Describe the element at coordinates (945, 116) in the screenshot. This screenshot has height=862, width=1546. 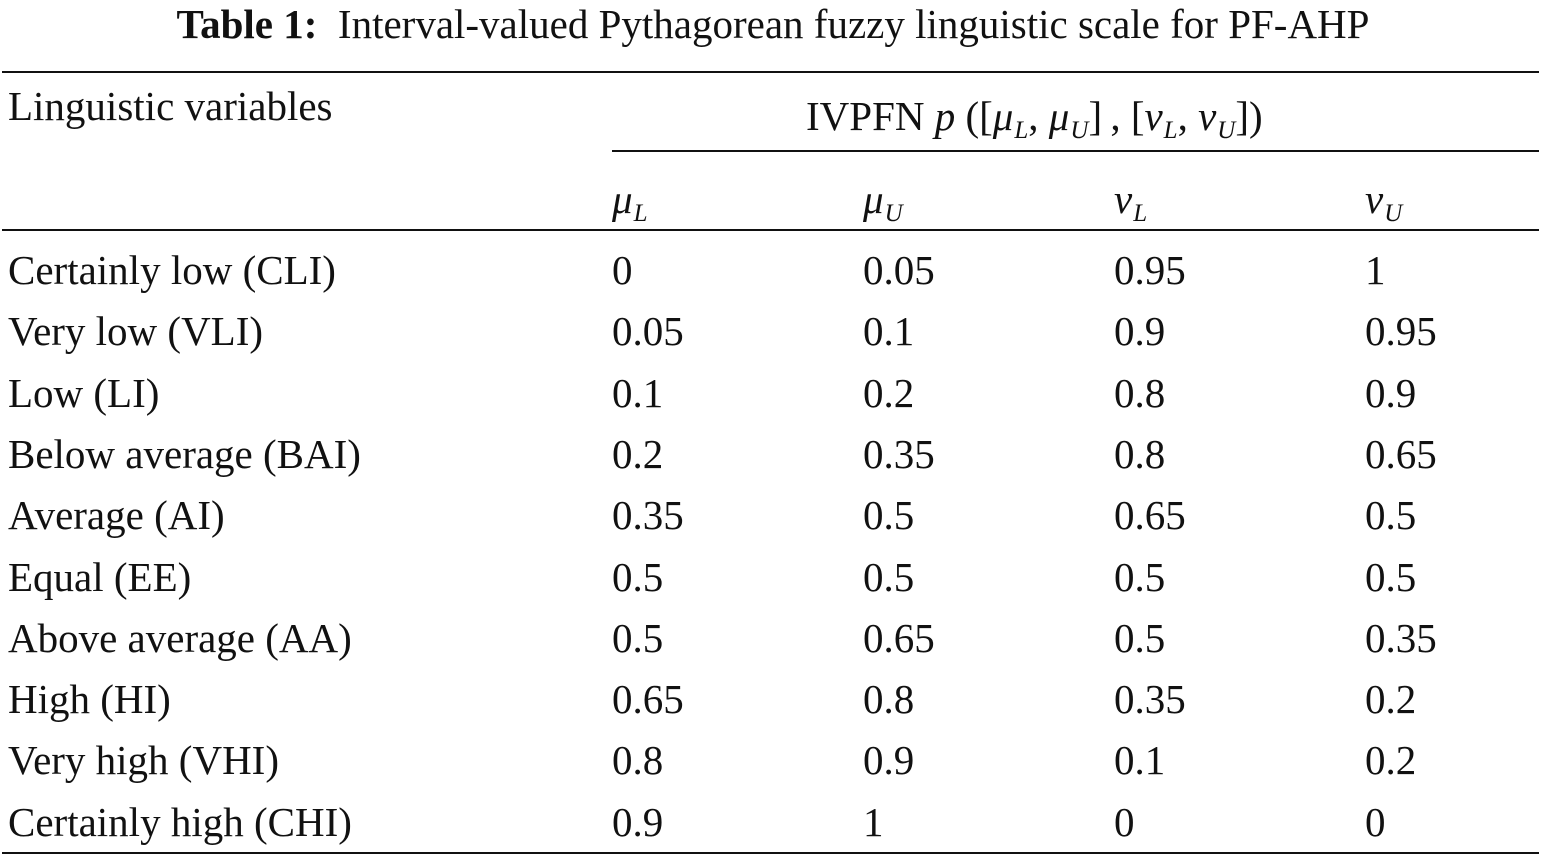
I see `header-ivpfn-var: p` at that location.